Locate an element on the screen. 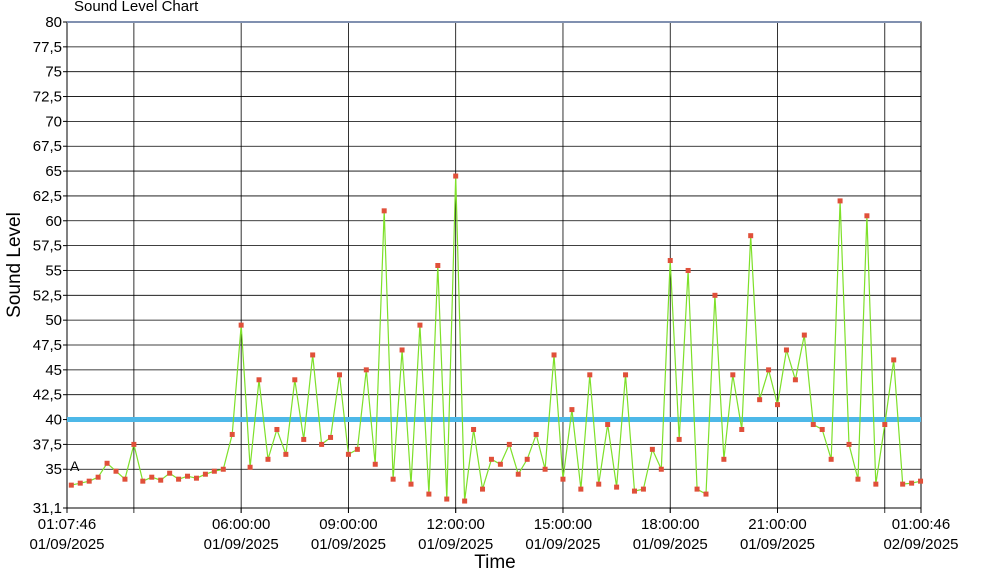 This screenshot has height=588, width=990. y-tick-label: 60 is located at coordinates (53, 221).